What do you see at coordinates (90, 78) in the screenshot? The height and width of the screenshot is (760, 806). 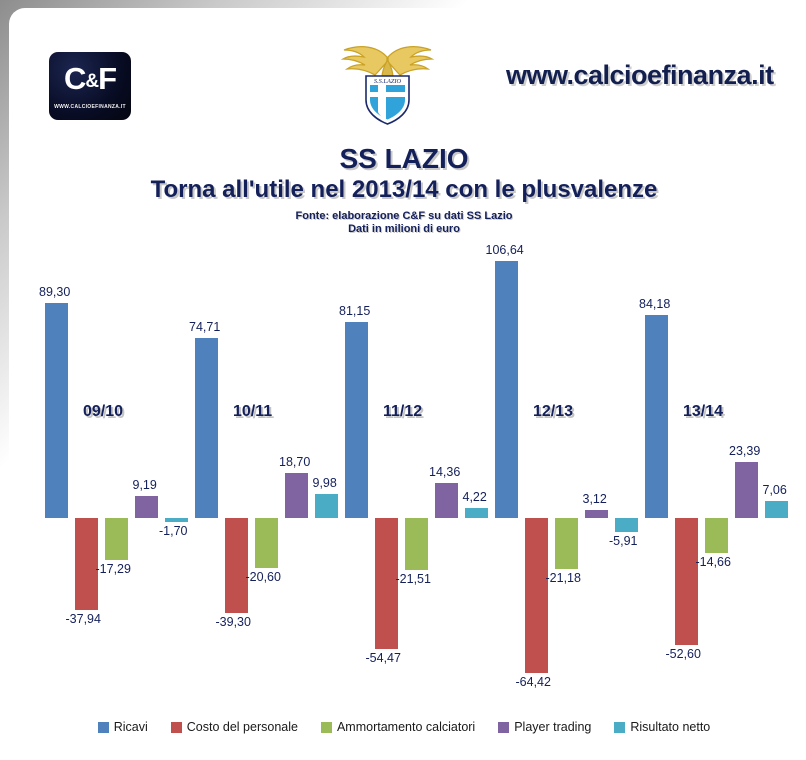 I see `logo-wordmark: C&F` at bounding box center [90, 78].